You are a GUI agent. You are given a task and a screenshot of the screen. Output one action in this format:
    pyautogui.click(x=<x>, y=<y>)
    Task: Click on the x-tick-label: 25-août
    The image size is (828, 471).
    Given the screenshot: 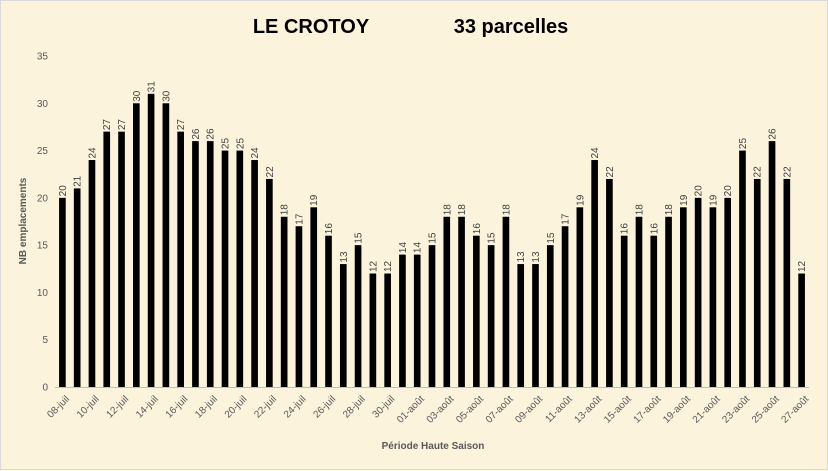 What is the action you would take?
    pyautogui.click(x=766, y=410)
    